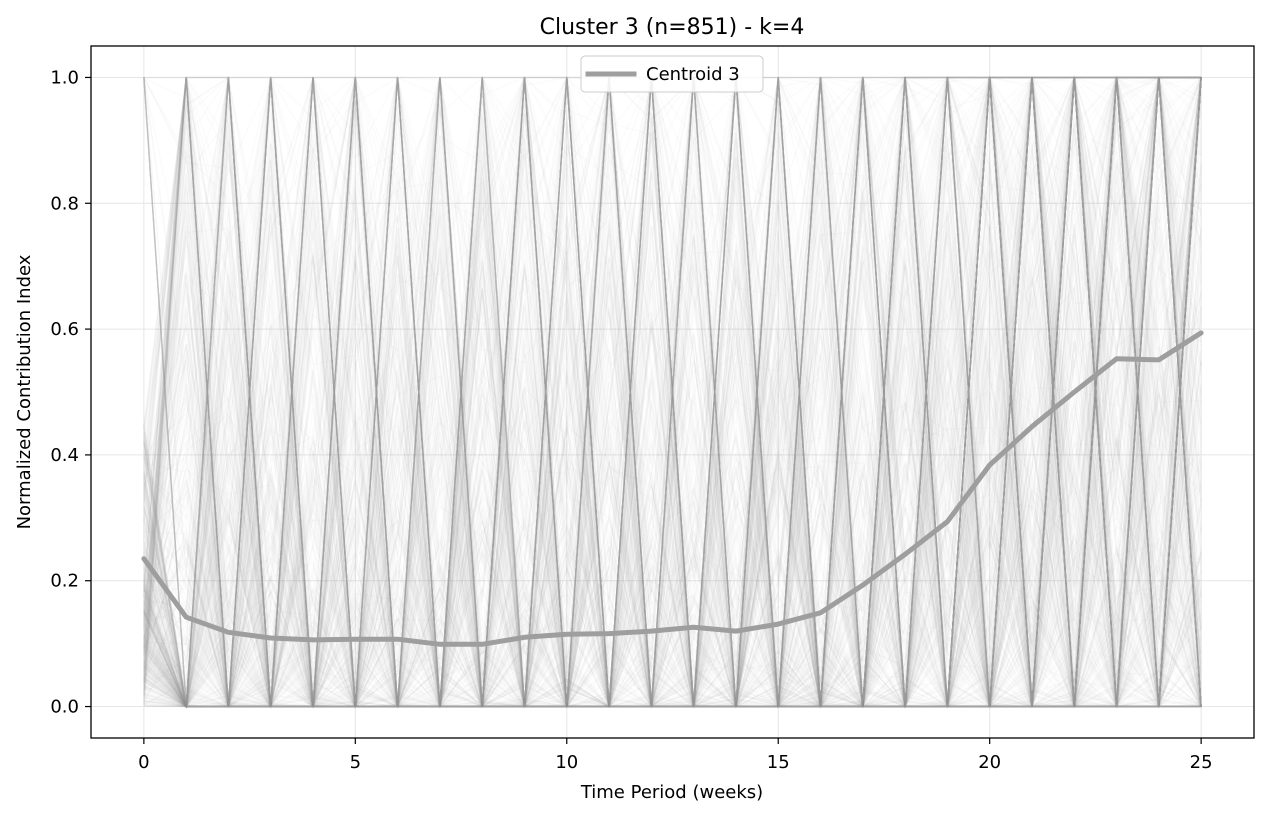 Image resolution: width=1268 pixels, height=821 pixels. I want to click on legend-box, so click(672, 74).